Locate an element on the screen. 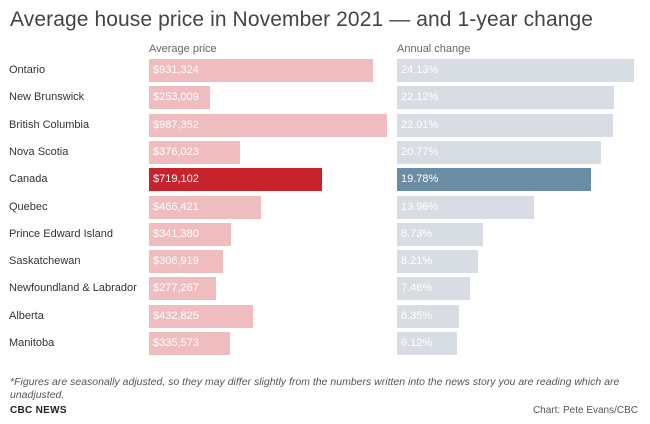 The width and height of the screenshot is (650, 424). row-label-manitoba: Manitoba is located at coordinates (32, 343).